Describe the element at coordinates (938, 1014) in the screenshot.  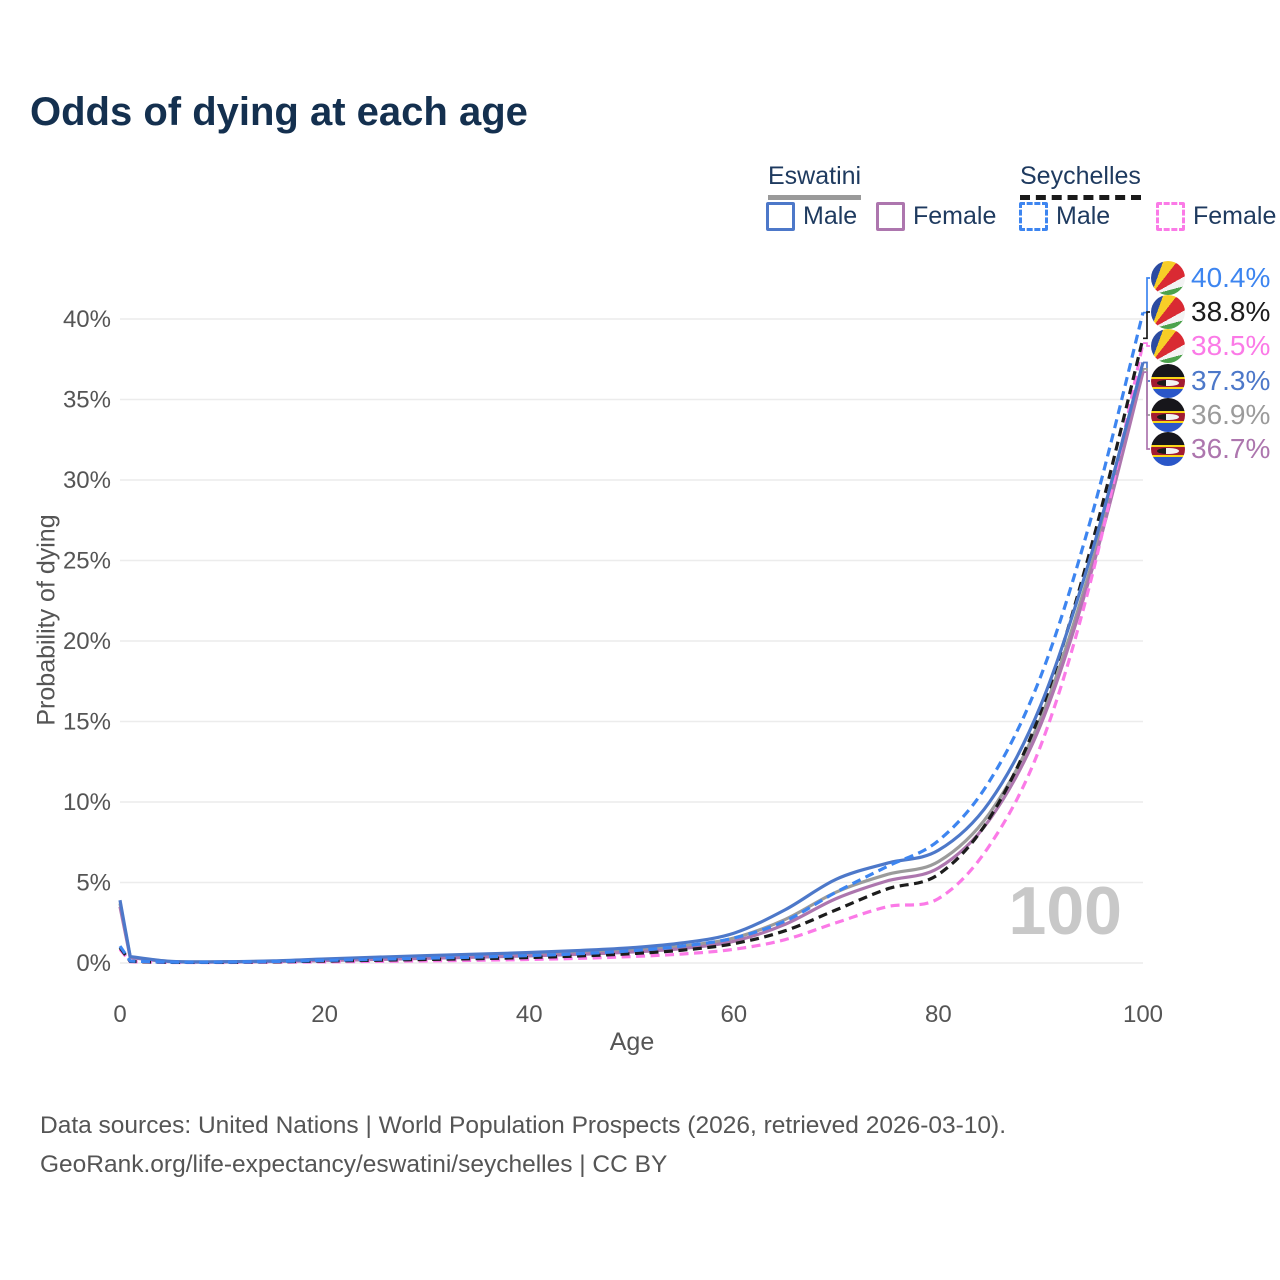
I see `x-tick-label: 80` at that location.